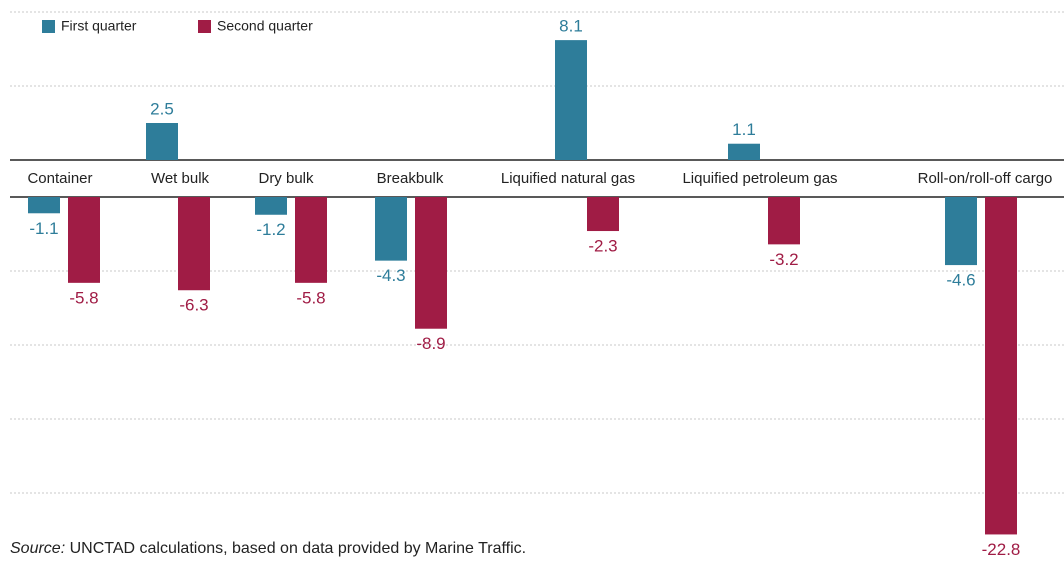 This screenshot has height=561, width=1064. Describe the element at coordinates (265, 26) in the screenshot. I see `legend-label: Second quarter` at that location.